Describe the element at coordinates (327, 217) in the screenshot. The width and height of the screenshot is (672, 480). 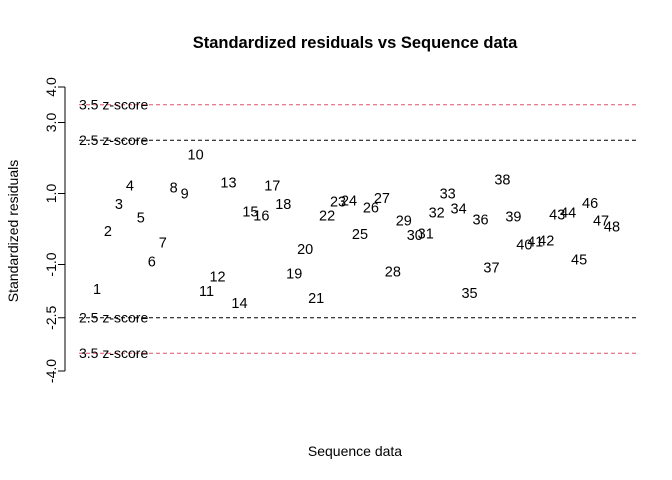
I see `data-point-label: 22` at that location.